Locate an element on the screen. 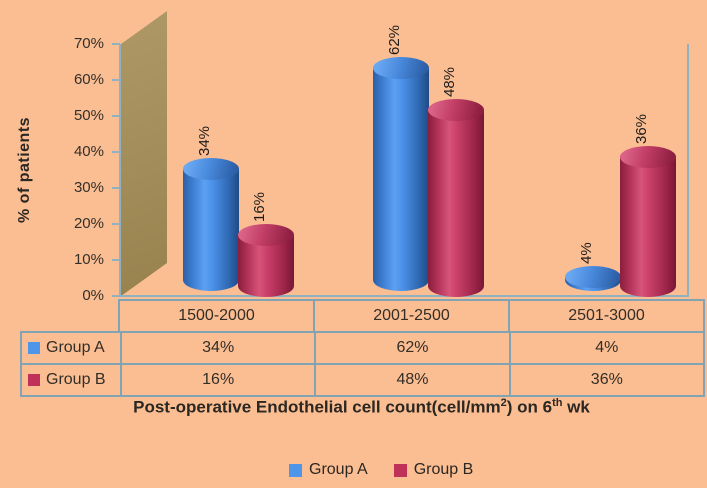  bar-group-a-2001-2500-cap is located at coordinates (401, 67).